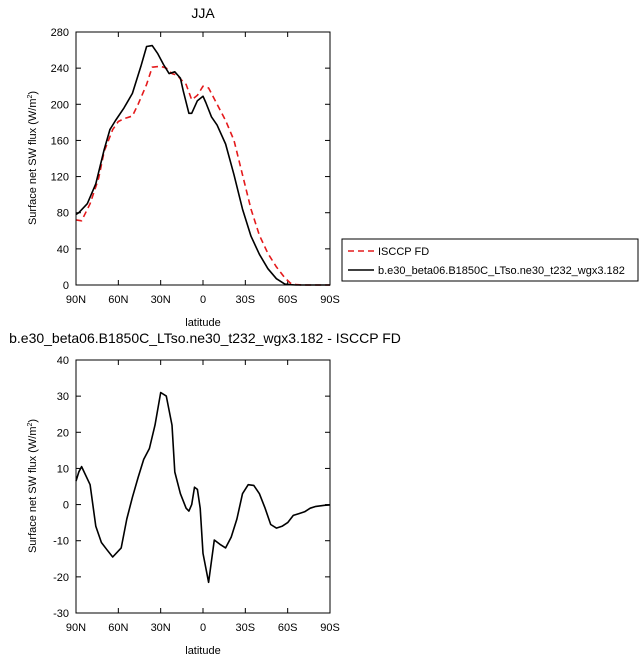 This screenshot has width=644, height=659. I want to click on panel-top-ytick-label: 0, so click(66, 286).